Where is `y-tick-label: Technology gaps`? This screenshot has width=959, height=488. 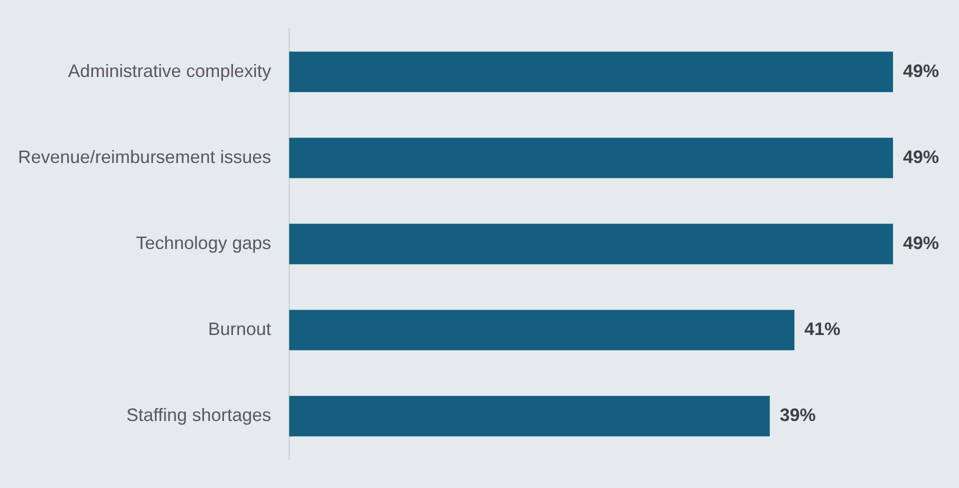 y-tick-label: Technology gaps is located at coordinates (204, 242).